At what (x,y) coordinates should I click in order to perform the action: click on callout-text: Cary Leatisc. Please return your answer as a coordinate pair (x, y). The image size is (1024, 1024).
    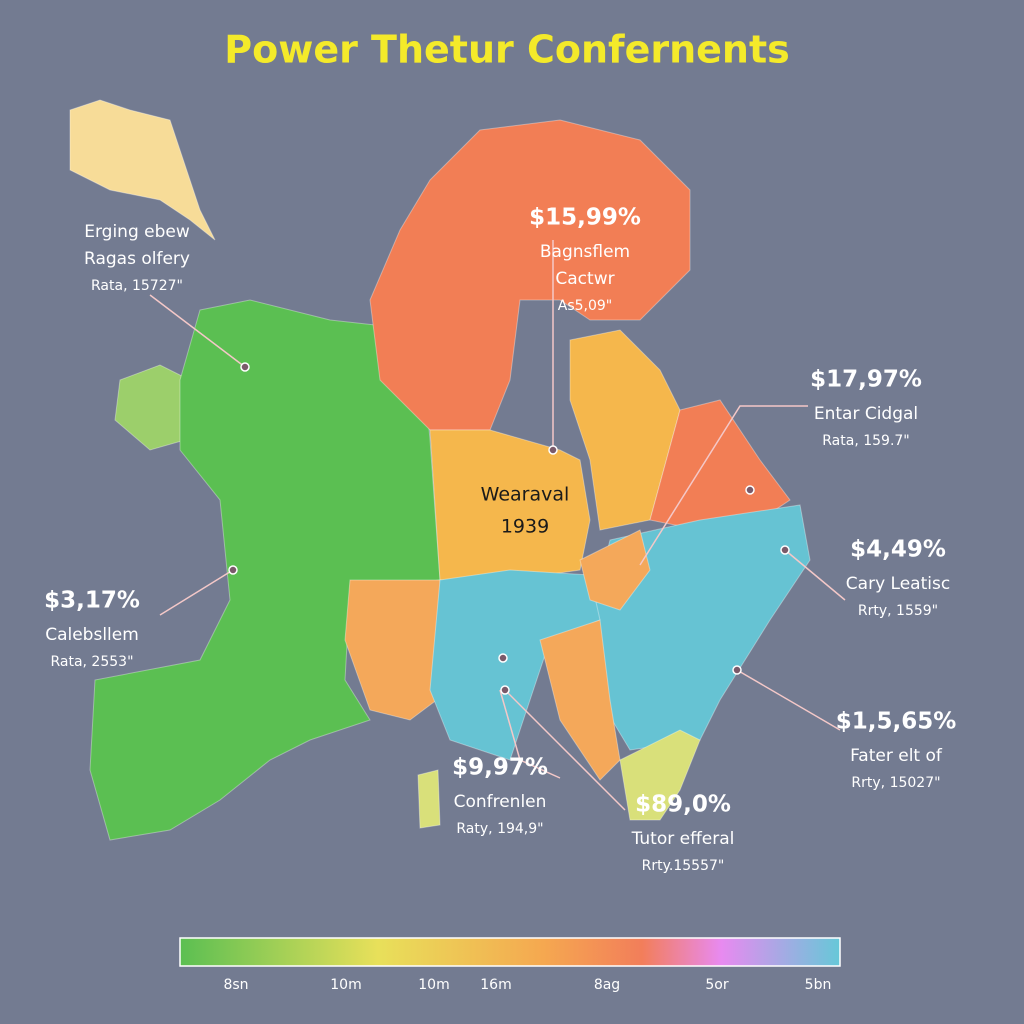
    Looking at the image, I should click on (898, 584).